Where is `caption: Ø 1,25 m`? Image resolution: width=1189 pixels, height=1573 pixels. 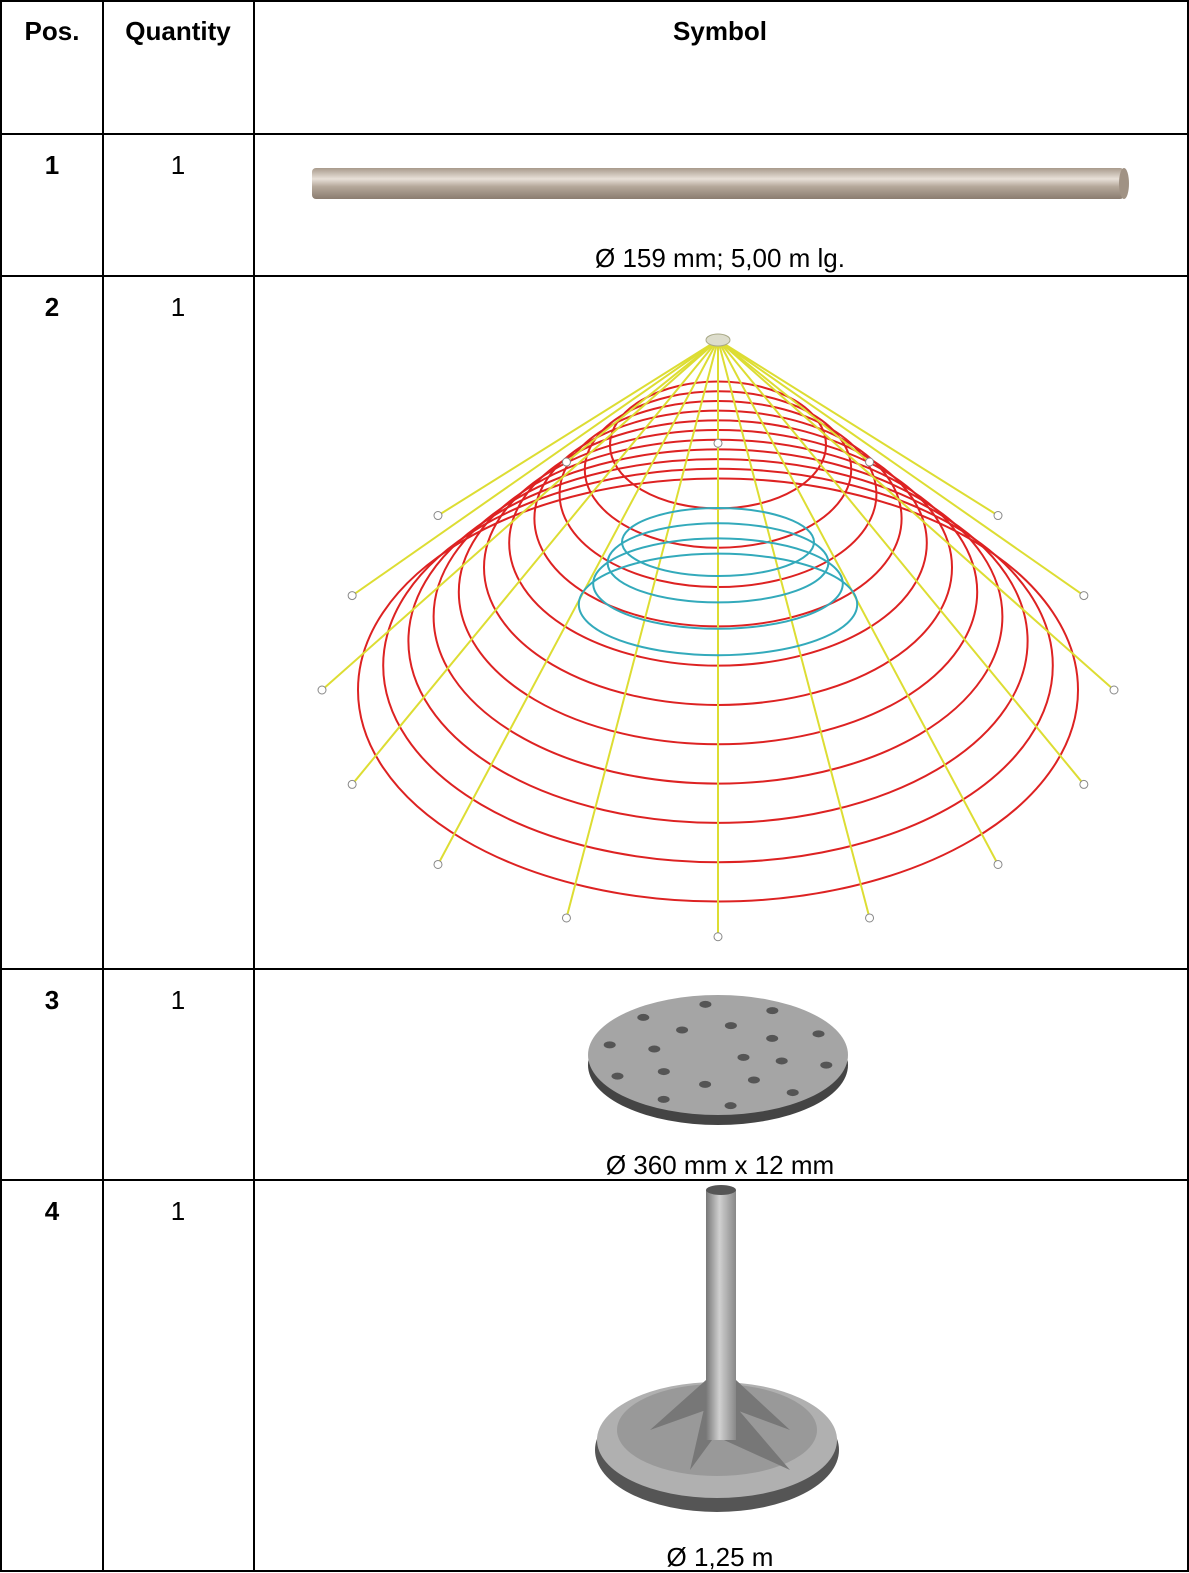
caption: Ø 1,25 m is located at coordinates (720, 1557).